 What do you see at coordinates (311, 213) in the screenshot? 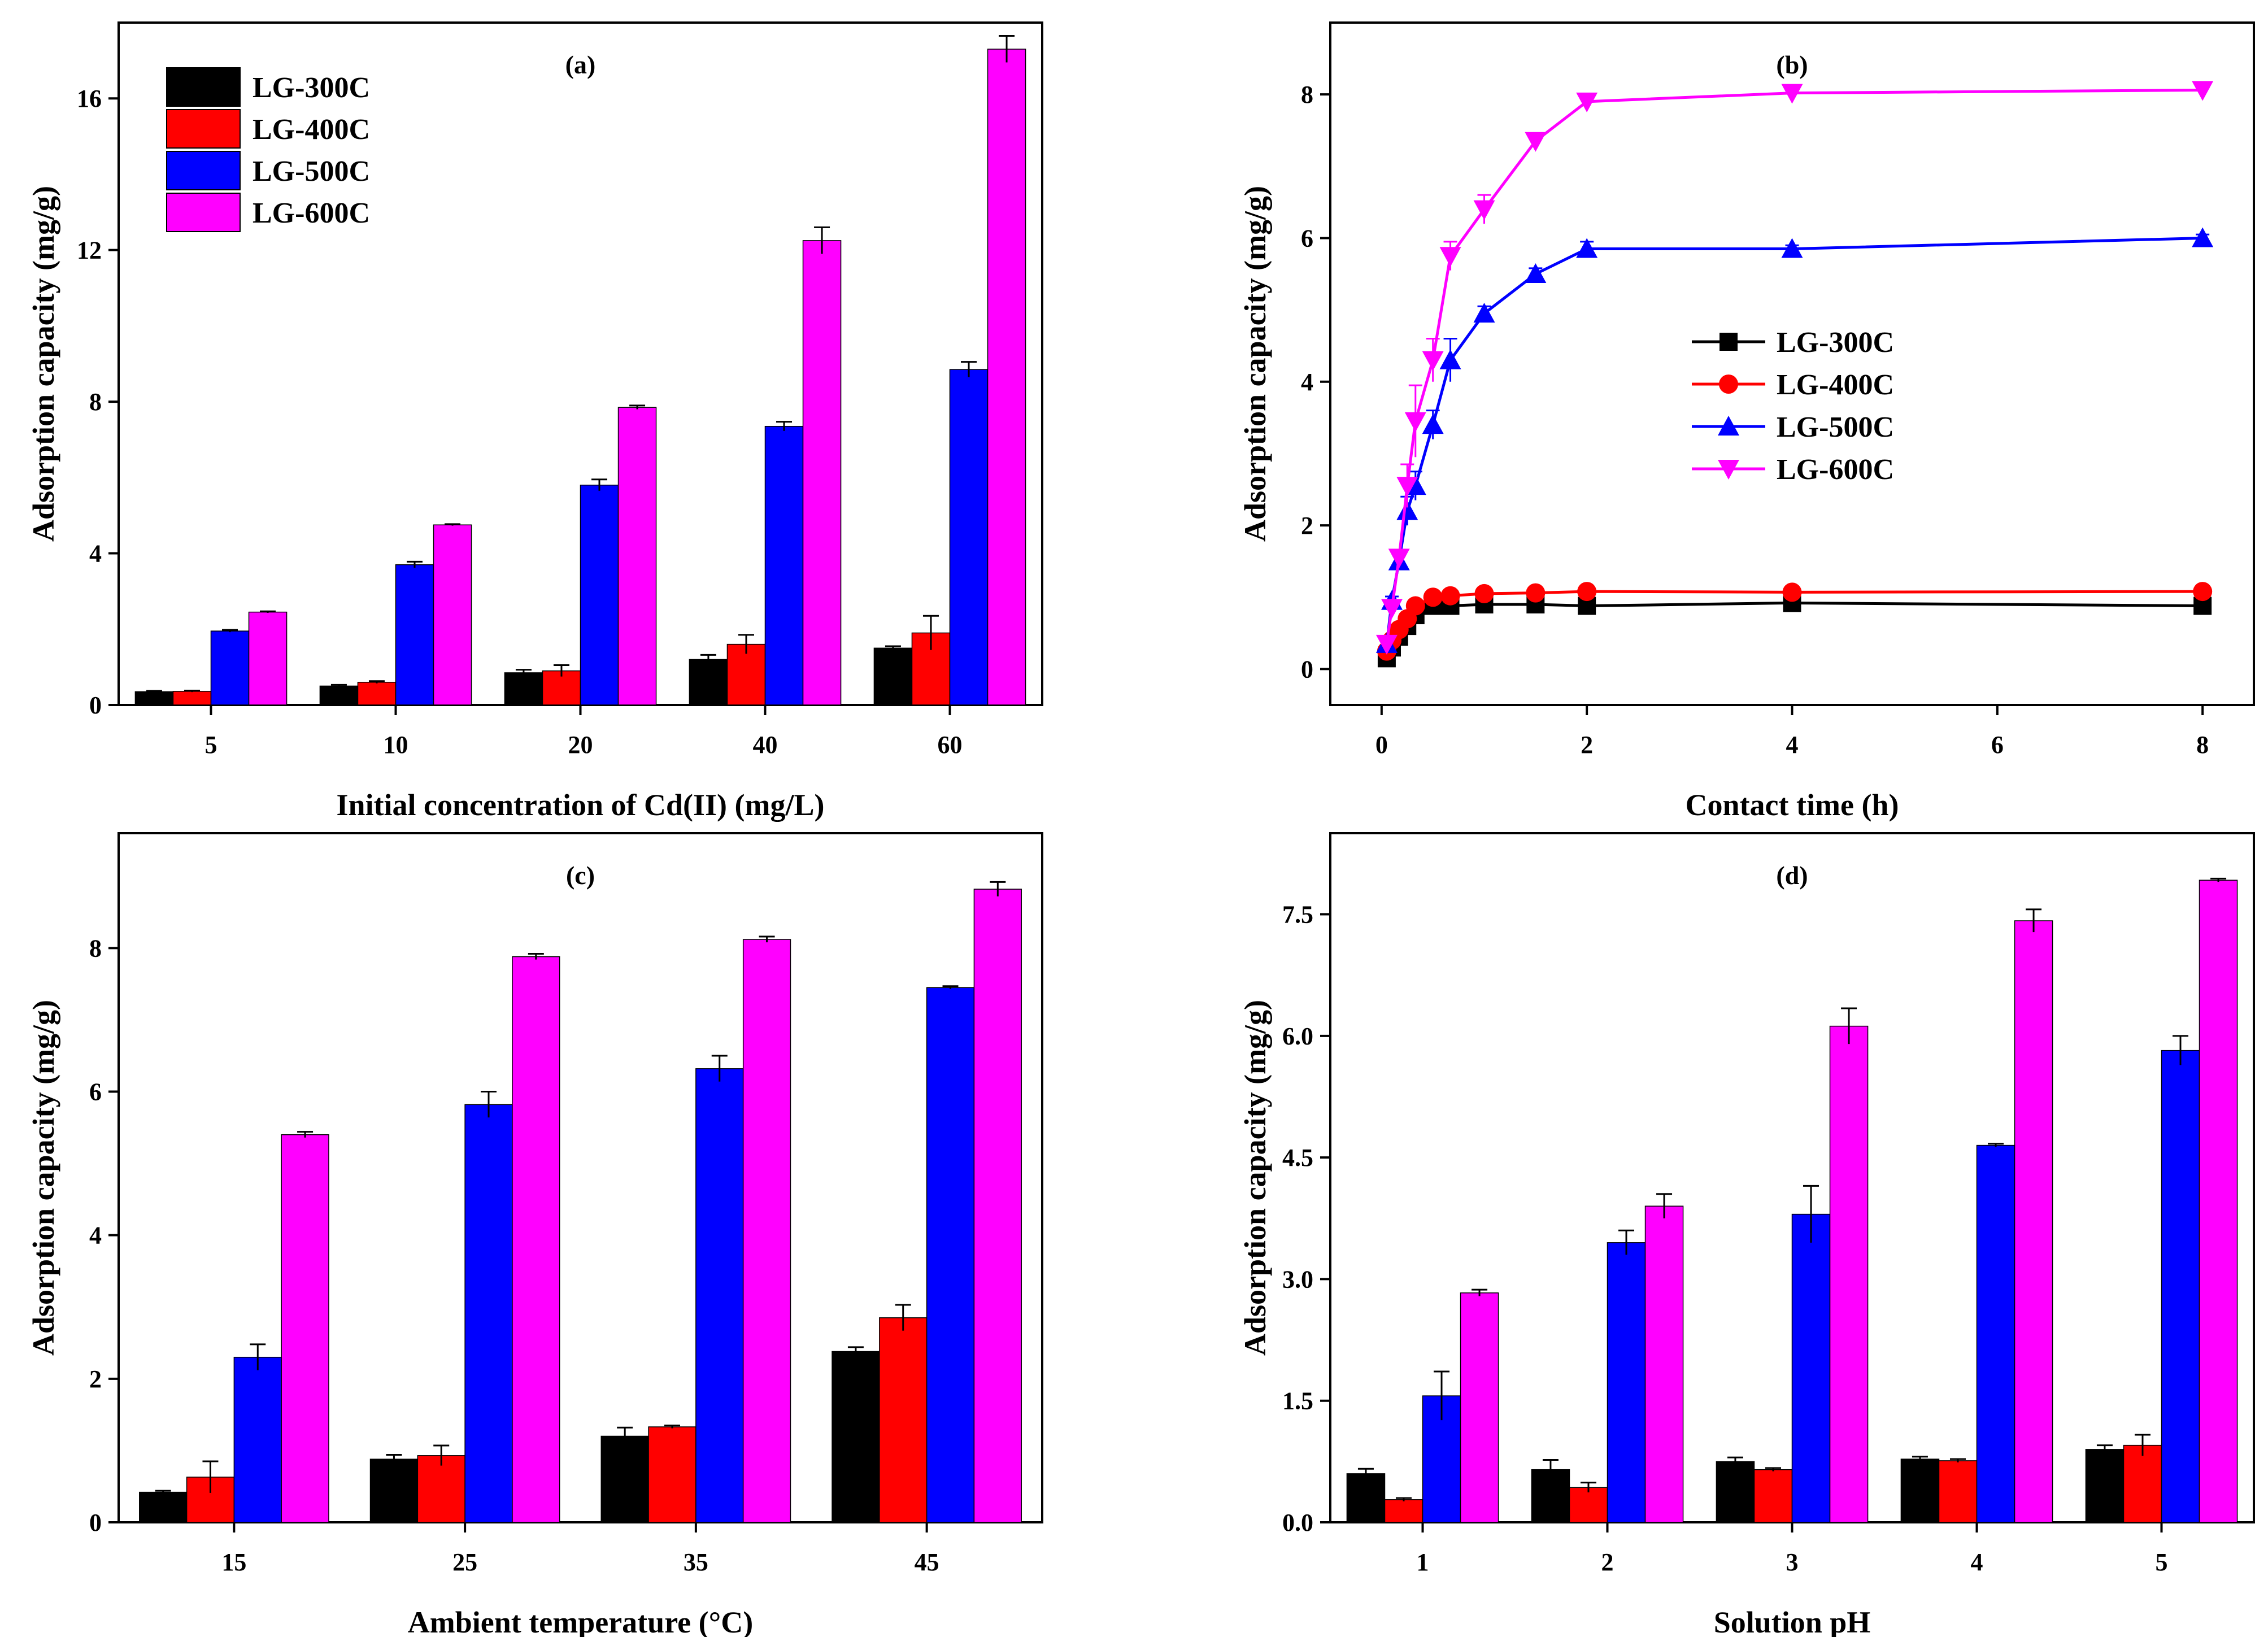
I see `legend-label: LG-600C` at bounding box center [311, 213].